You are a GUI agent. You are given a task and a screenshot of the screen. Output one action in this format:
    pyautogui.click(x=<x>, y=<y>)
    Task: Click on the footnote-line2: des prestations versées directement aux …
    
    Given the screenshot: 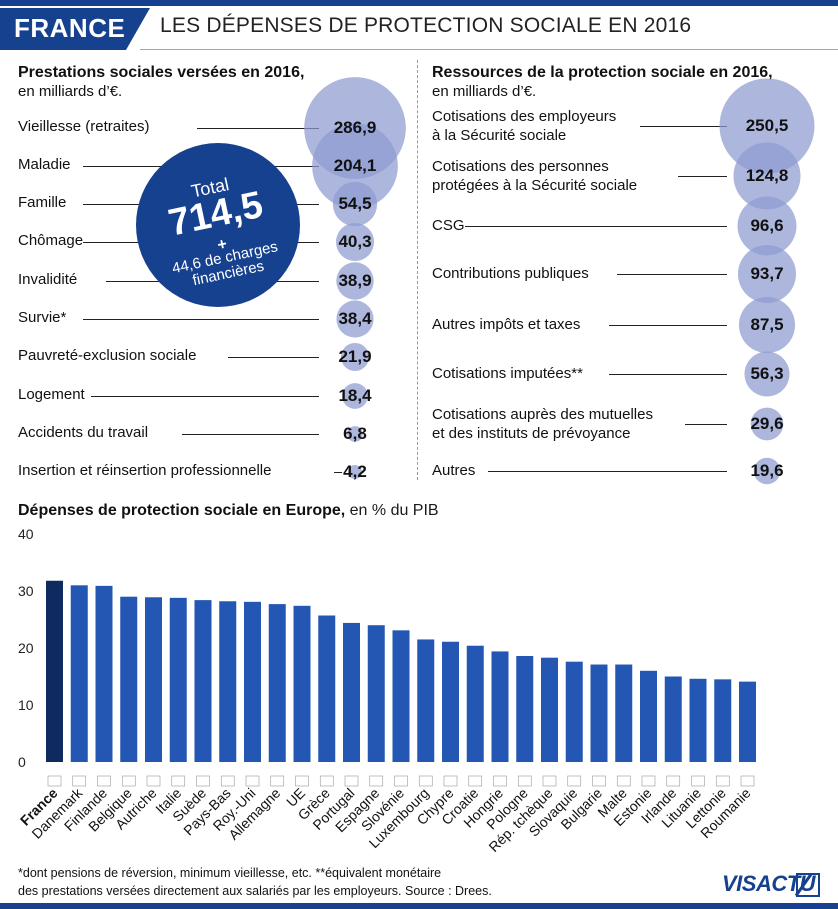 What is the action you would take?
    pyautogui.click(x=255, y=891)
    